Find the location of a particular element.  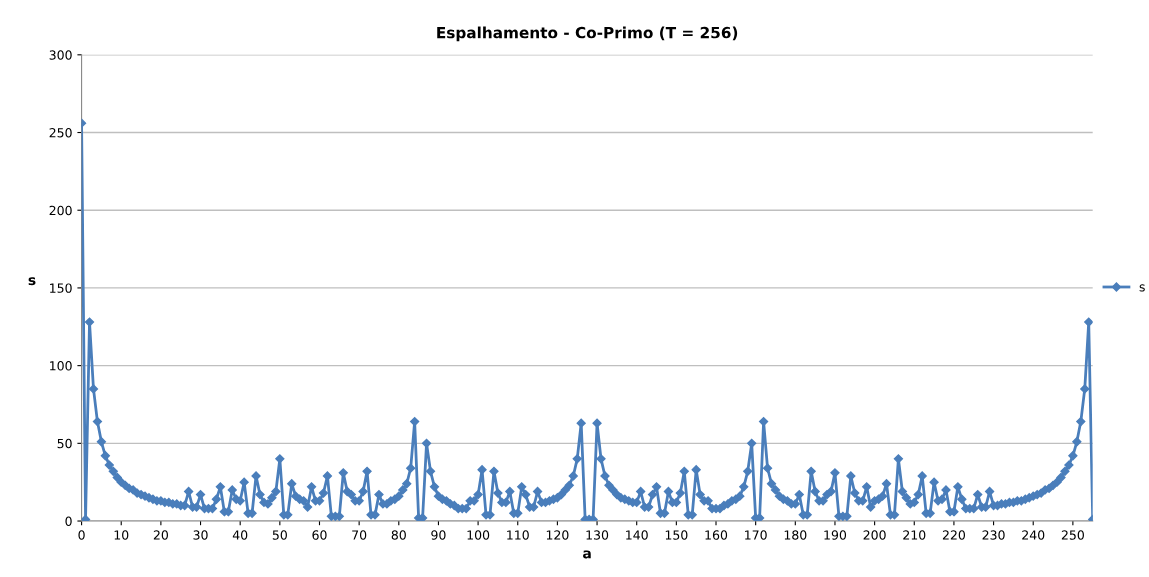

y-tick-label: 300 is located at coordinates (60, 55).